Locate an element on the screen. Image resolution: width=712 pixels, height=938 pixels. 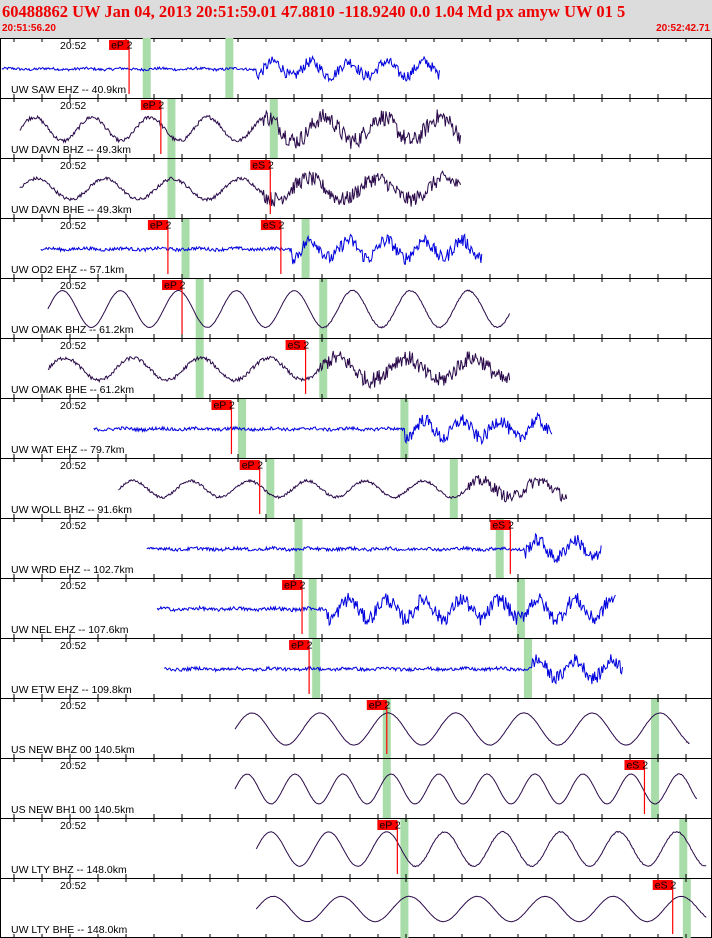
station-label: UW DAVN BHE -- 49.3km is located at coordinates (71, 210).